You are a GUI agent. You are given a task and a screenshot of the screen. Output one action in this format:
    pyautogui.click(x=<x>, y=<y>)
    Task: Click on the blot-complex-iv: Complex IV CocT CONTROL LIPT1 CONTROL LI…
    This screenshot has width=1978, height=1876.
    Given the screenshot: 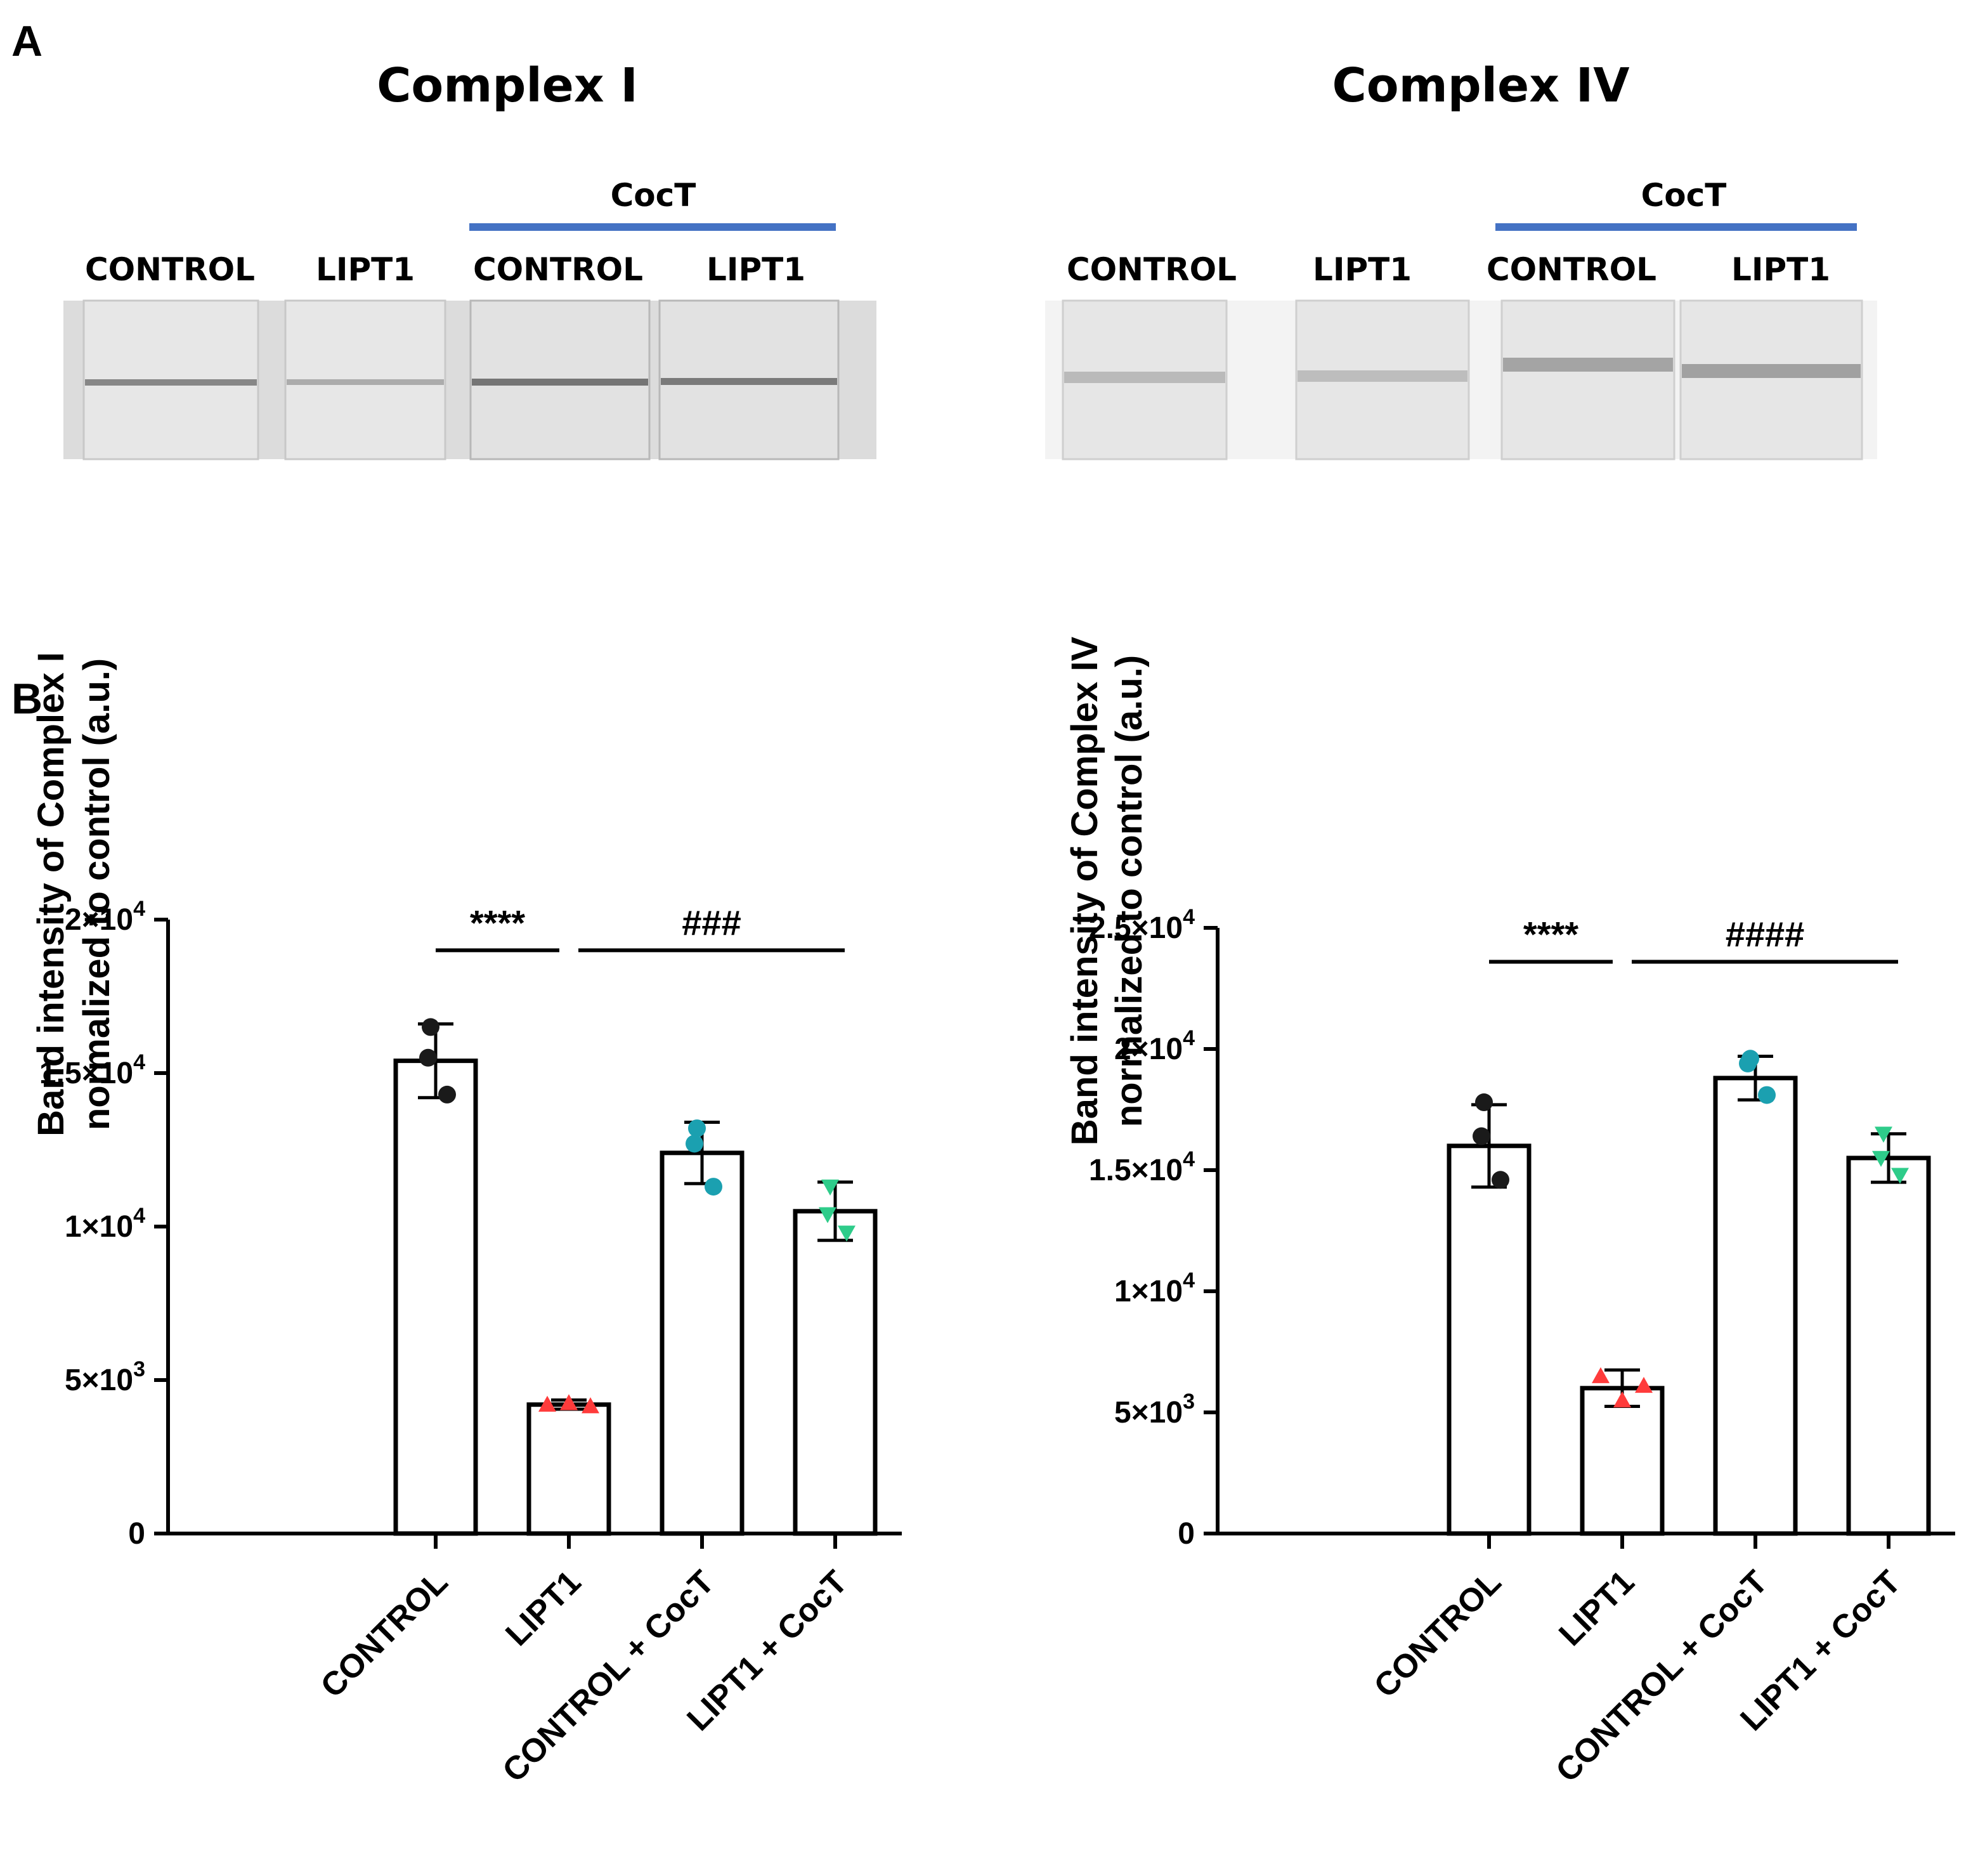 What is the action you would take?
    pyautogui.click(x=1461, y=259)
    